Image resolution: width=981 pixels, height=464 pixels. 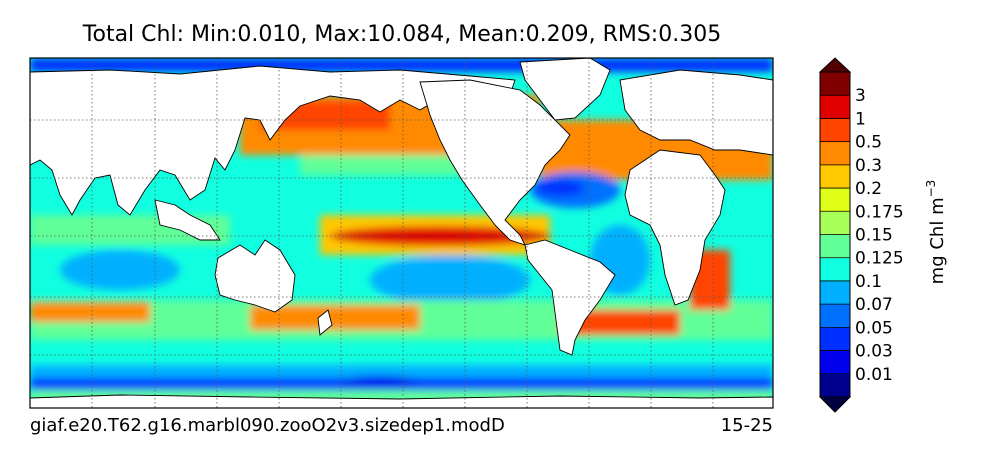 I want to click on year-range: 15-25, so click(x=747, y=425).